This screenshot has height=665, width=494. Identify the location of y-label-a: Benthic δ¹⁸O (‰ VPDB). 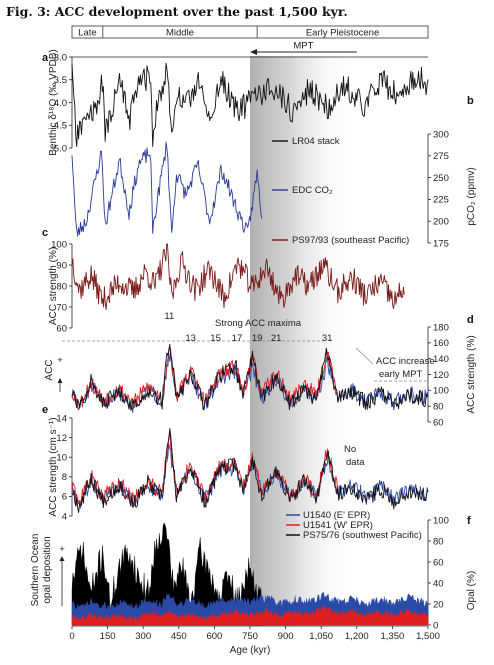
(53, 102).